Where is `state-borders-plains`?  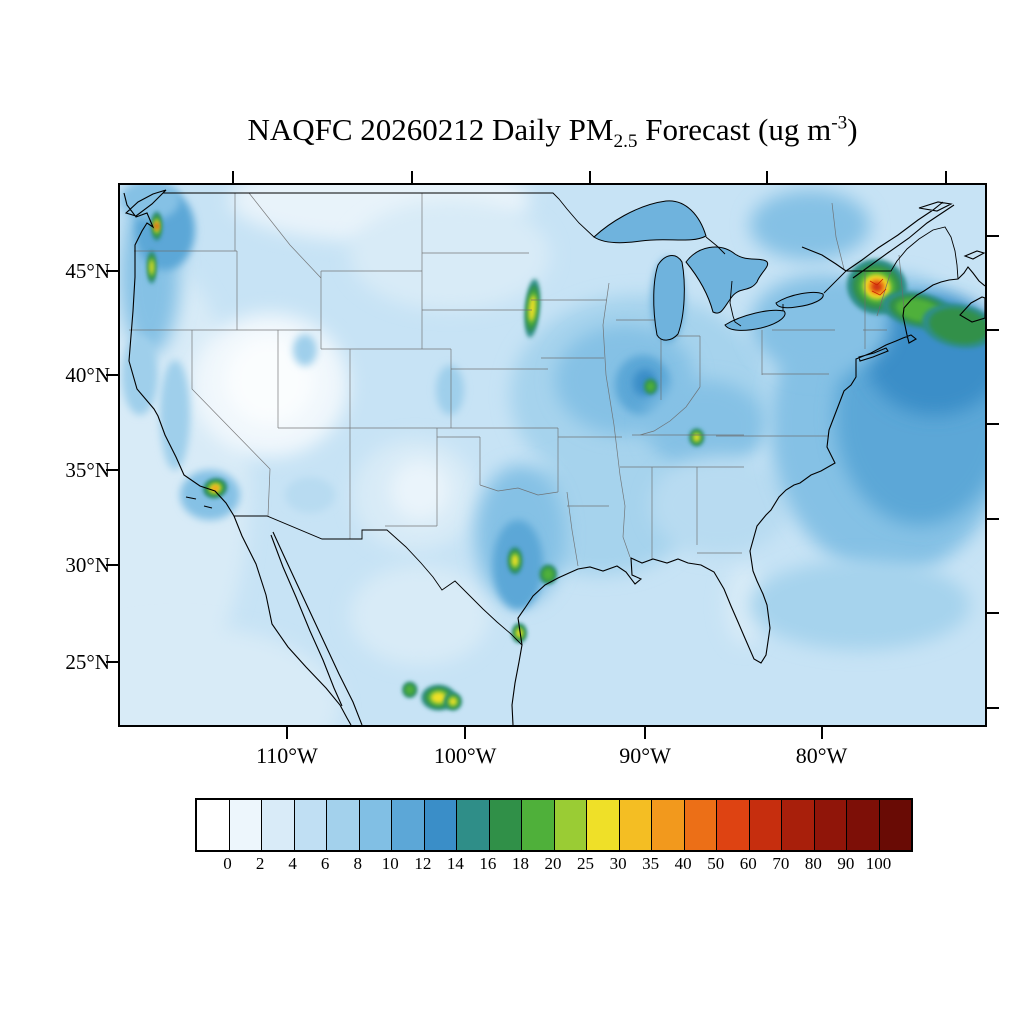 state-borders-plains is located at coordinates (503, 380).